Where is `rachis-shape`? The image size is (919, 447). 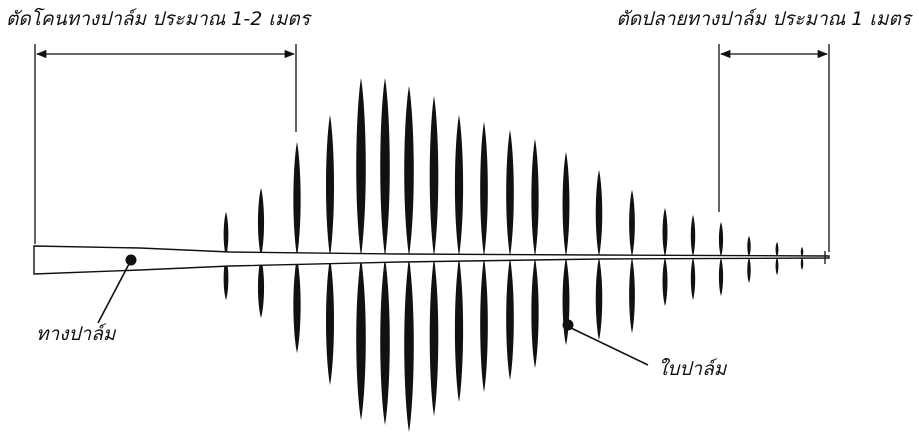
rachis-shape is located at coordinates (431, 260).